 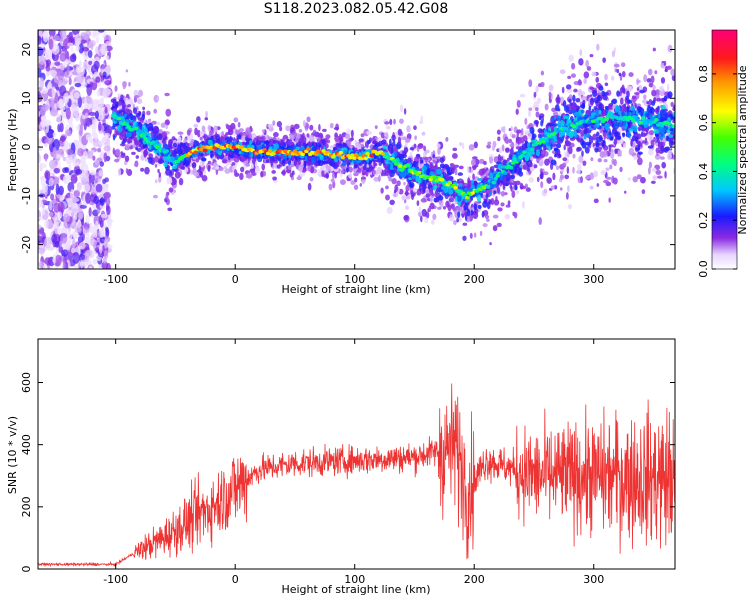 What do you see at coordinates (26, 196) in the screenshot?
I see `y-tick-label: -10` at bounding box center [26, 196].